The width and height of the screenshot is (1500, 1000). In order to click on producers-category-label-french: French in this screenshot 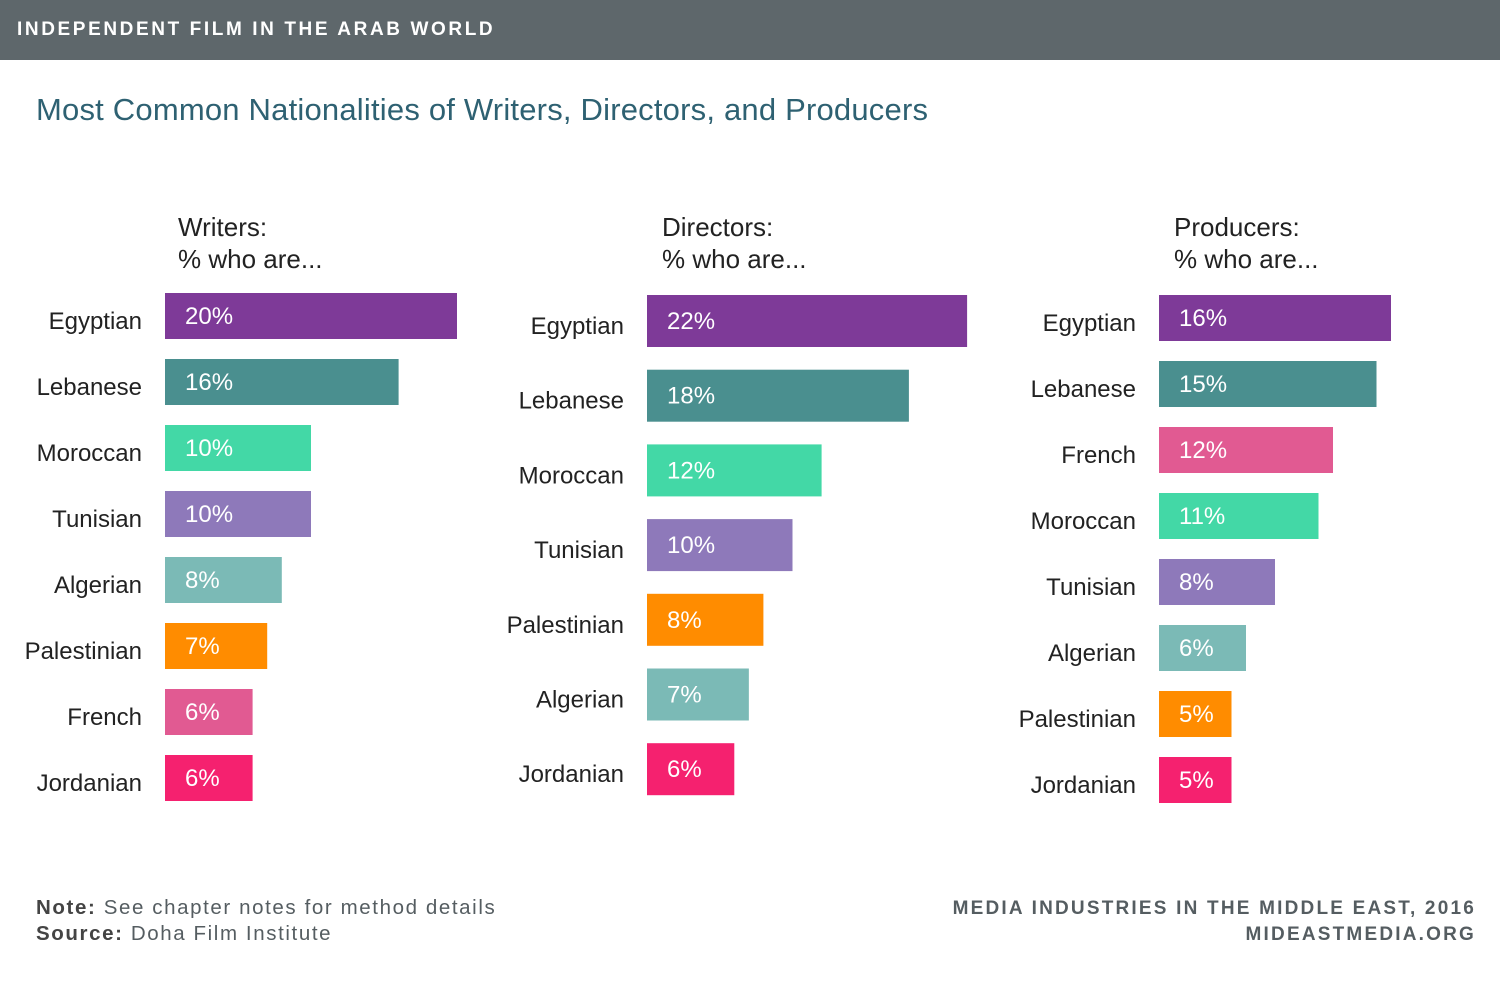, I will do `click(1098, 455)`.